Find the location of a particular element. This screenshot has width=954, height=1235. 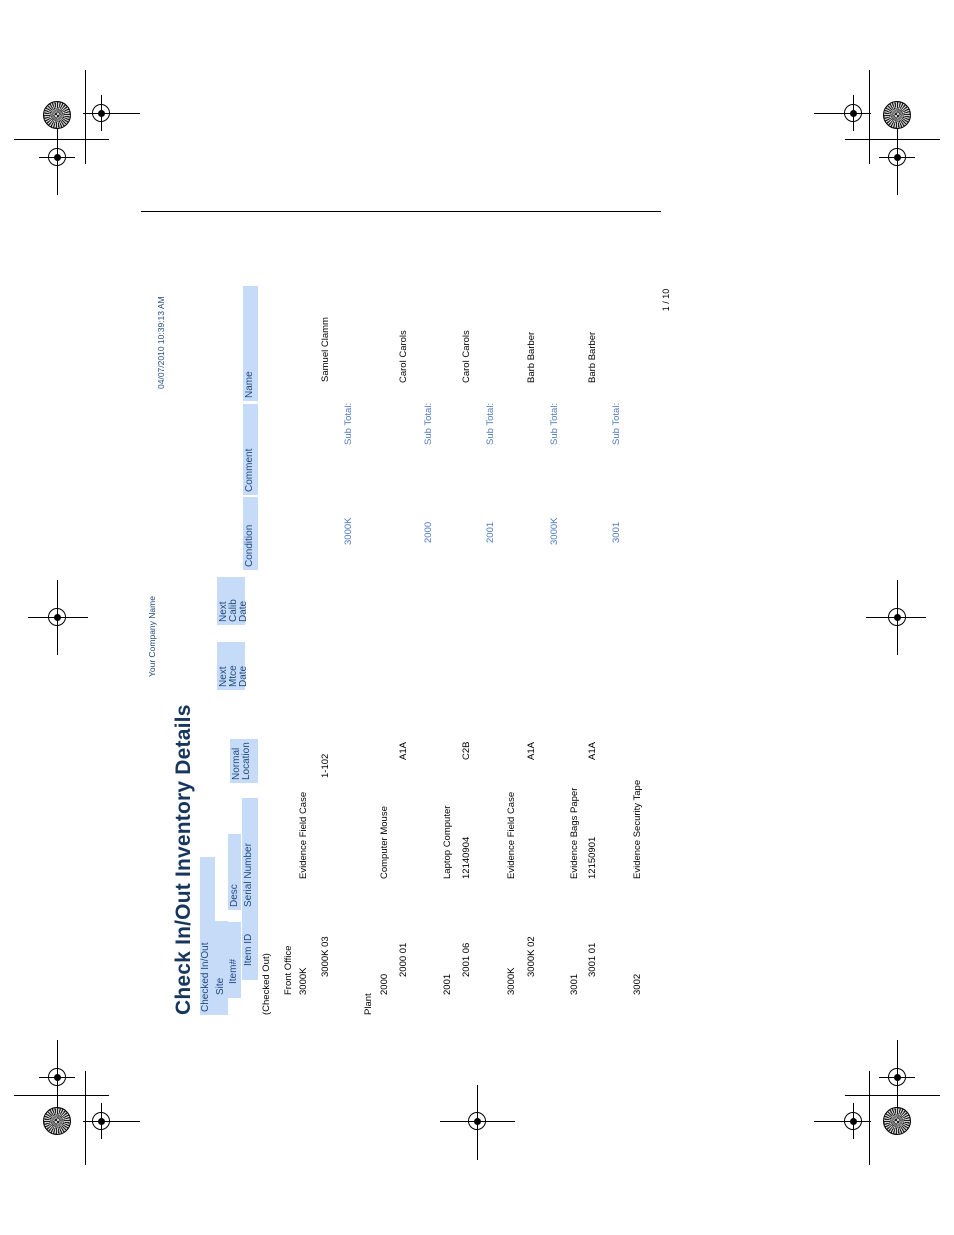

item-location: C2B is located at coordinates (466, 750).